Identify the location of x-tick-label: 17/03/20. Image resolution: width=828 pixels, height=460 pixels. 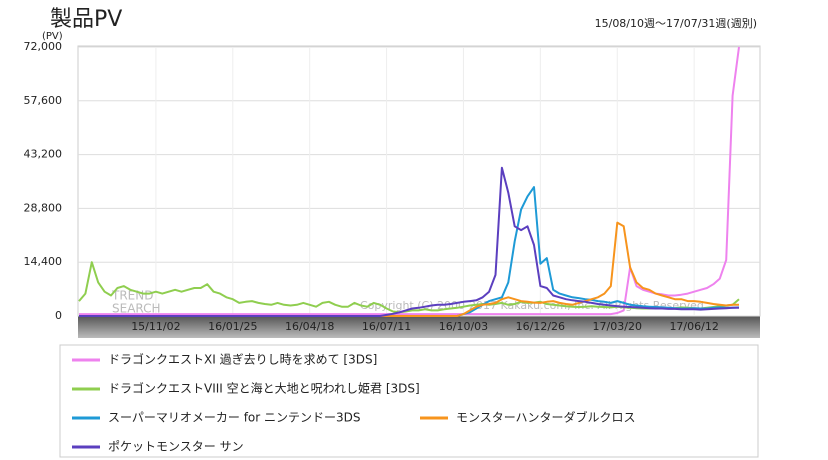
(617, 326).